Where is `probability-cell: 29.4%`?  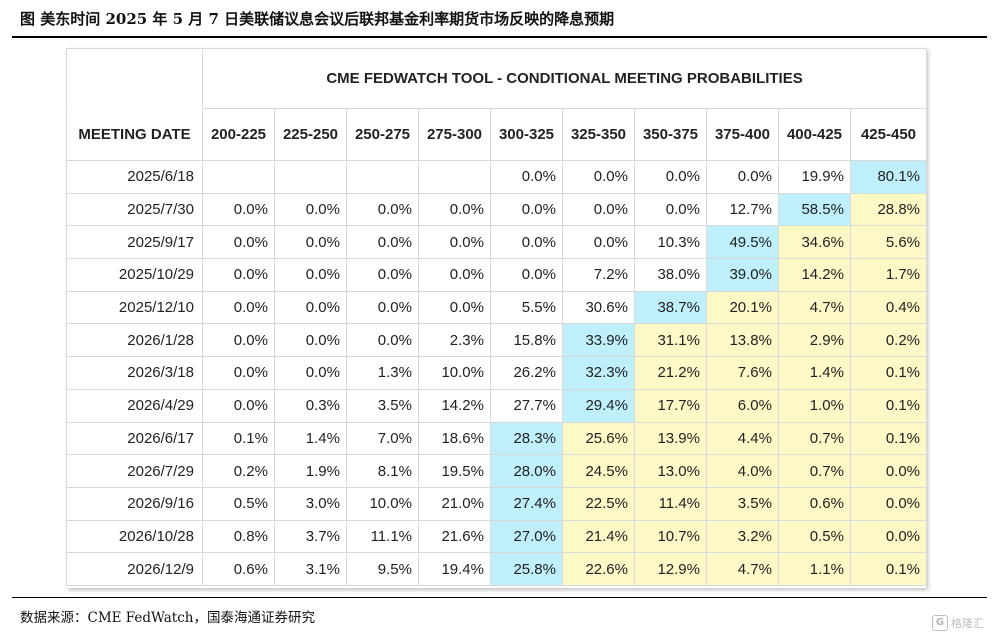 probability-cell: 29.4% is located at coordinates (598, 405).